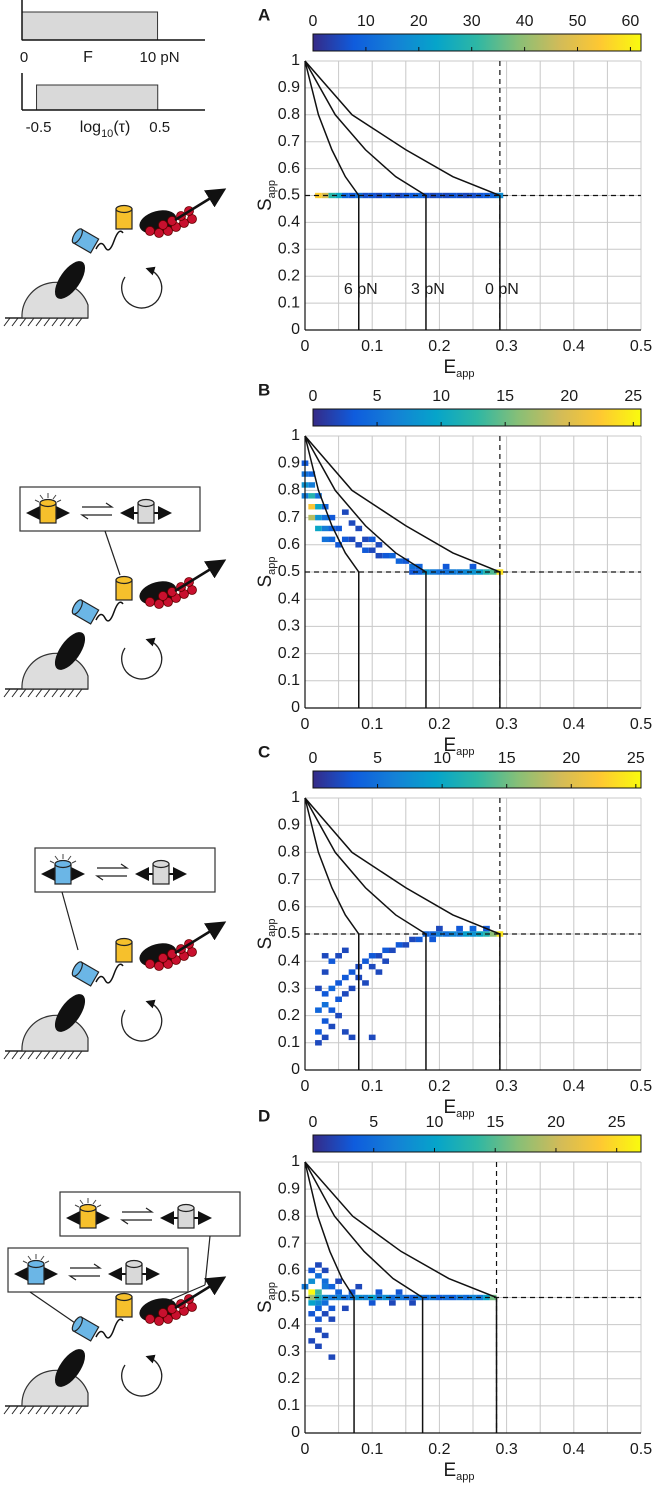  I want to click on y-axis-label: Sapp, so click(266, 1297).